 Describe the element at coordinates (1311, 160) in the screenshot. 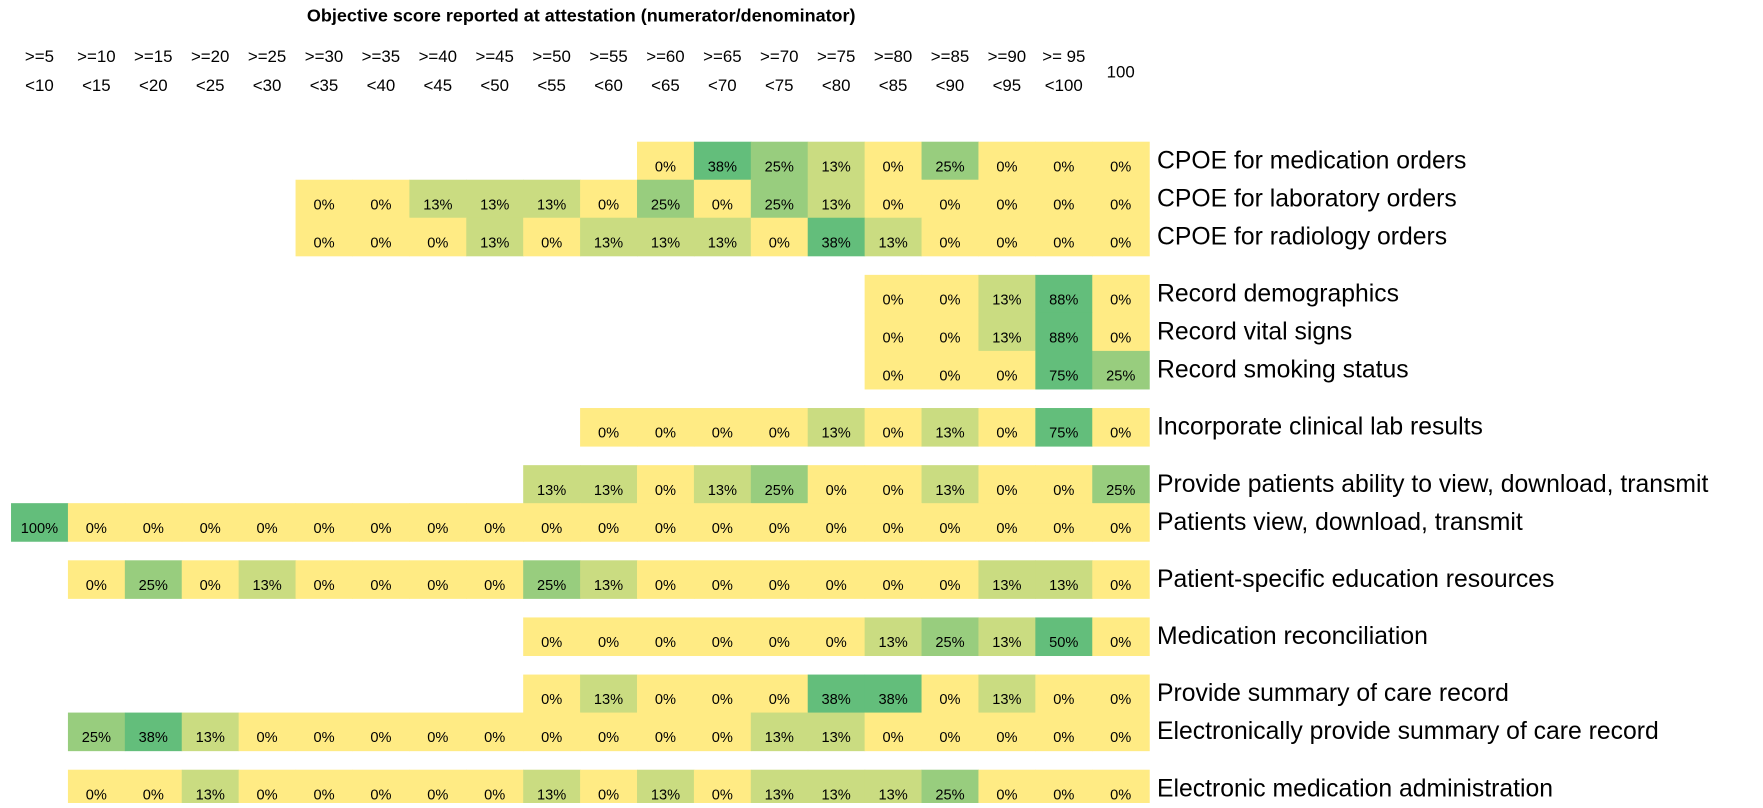

I see `row-label: CPOE for medication orders` at that location.